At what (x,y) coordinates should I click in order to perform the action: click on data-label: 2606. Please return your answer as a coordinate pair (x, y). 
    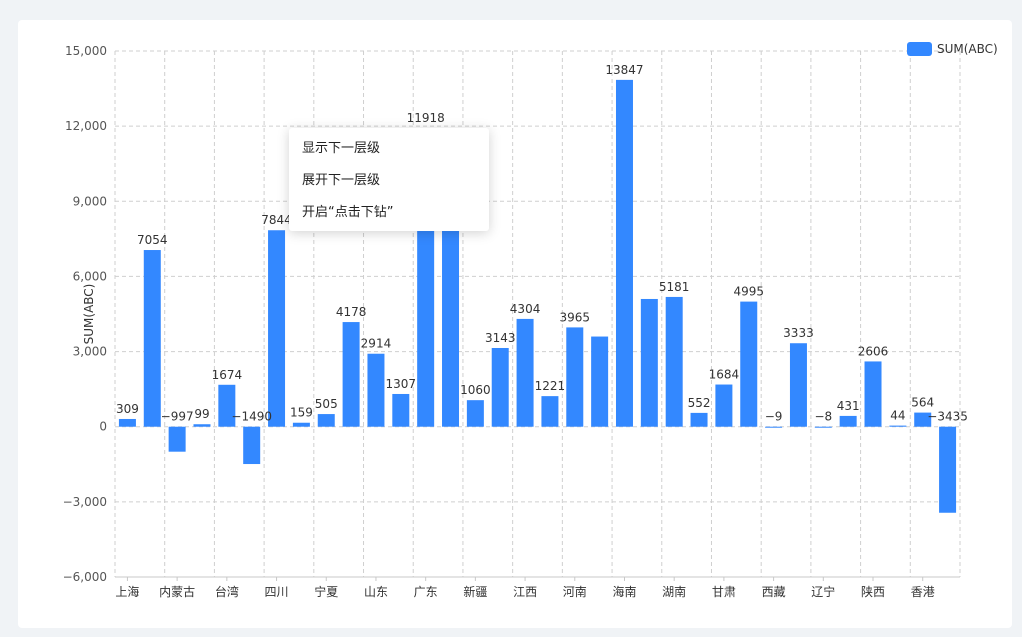
    Looking at the image, I should click on (873, 351).